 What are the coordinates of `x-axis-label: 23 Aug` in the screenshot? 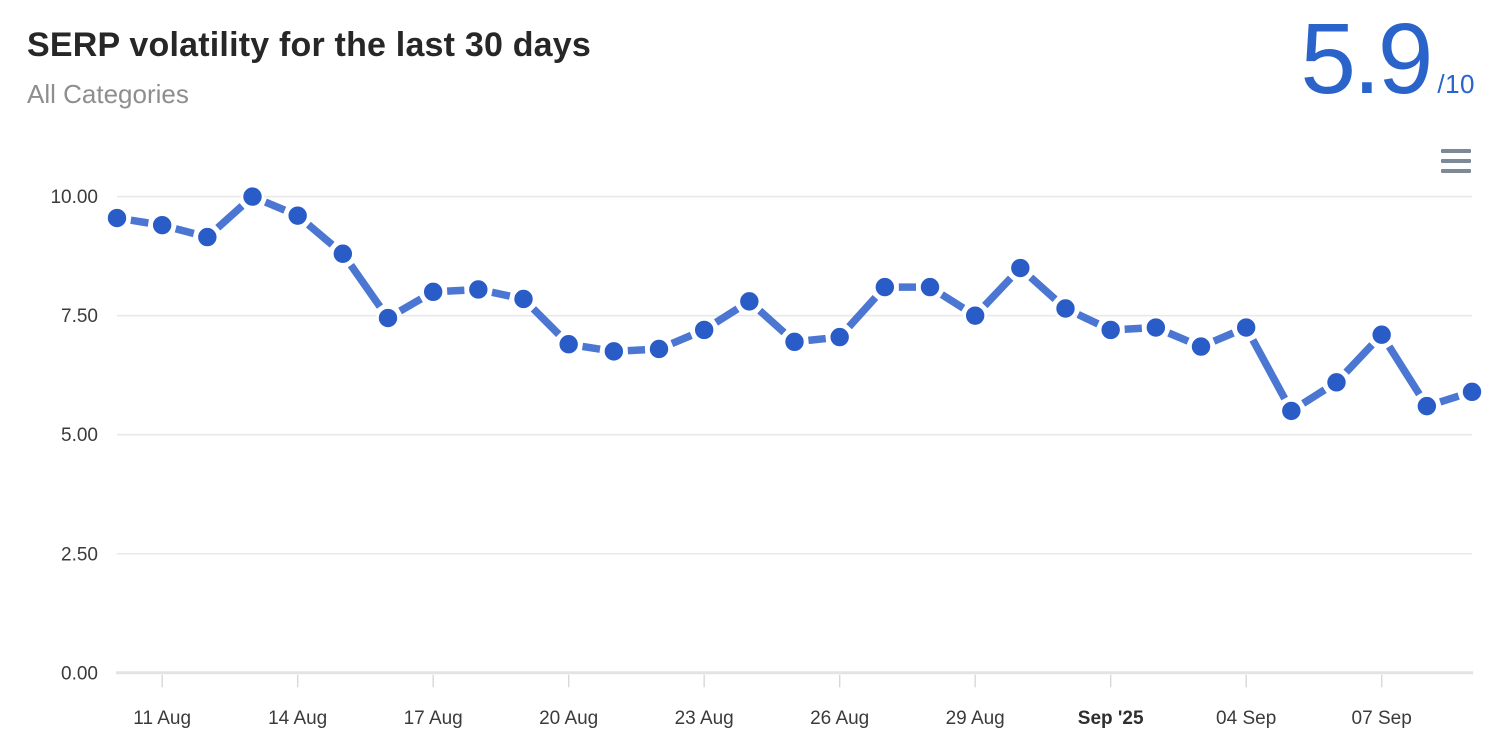 It's located at (704, 718).